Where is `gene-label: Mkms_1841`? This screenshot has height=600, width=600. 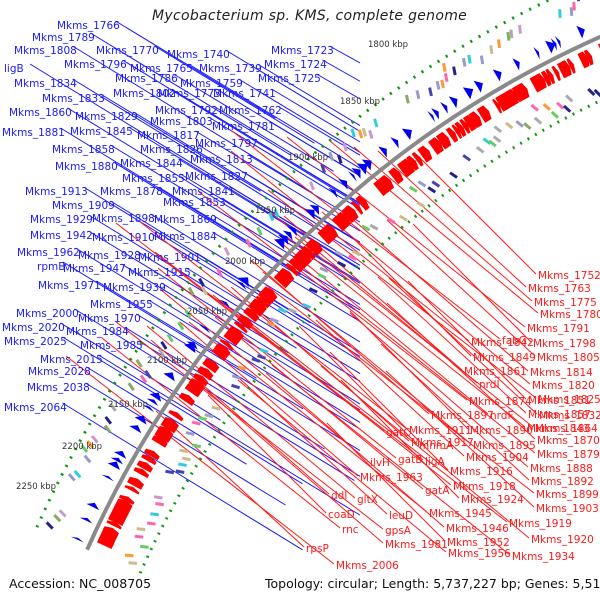 gene-label: Mkms_1841 is located at coordinates (203, 192).